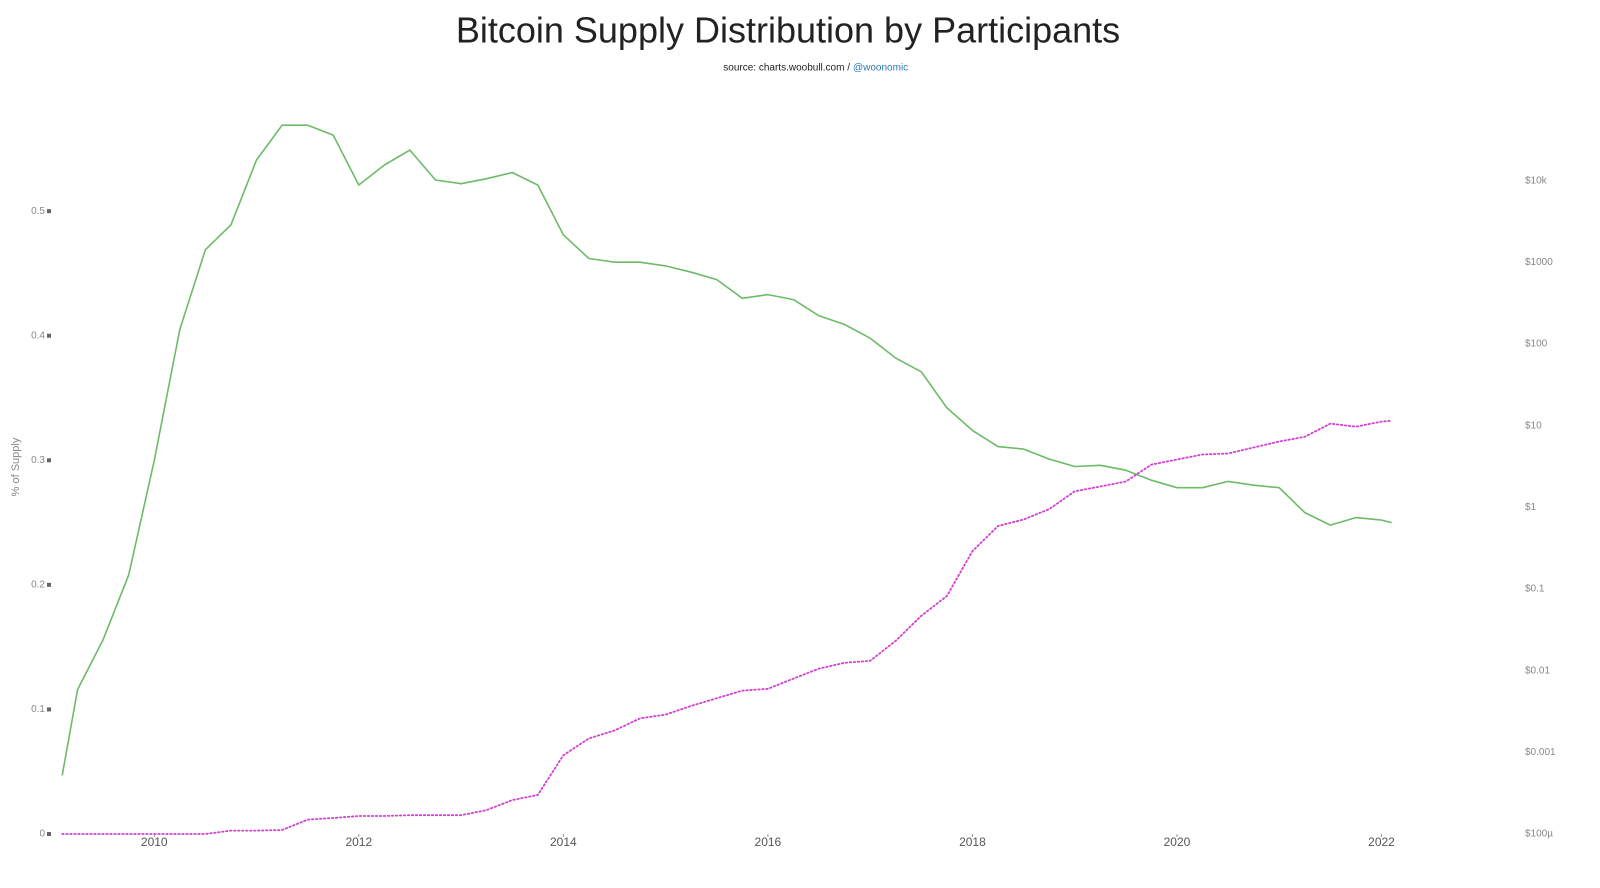 Image resolution: width=1600 pixels, height=888 pixels. I want to click on y-tick-label: 0.2, so click(38, 584).